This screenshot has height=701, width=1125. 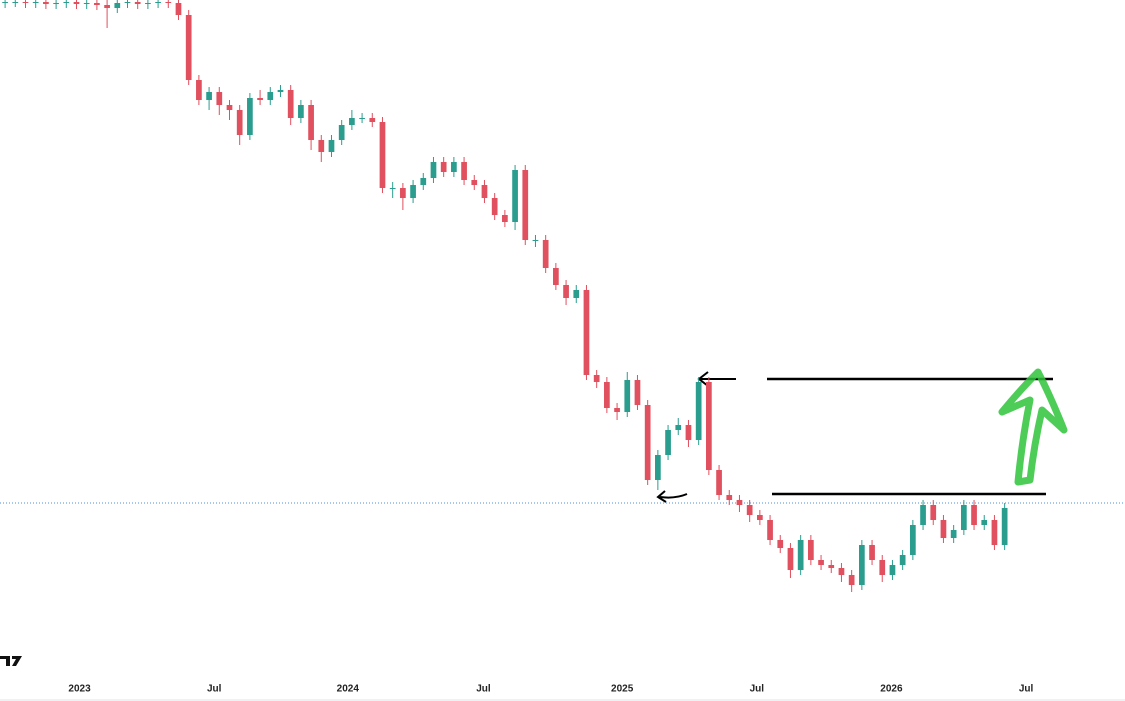 I want to click on x-tick-label: 2023, so click(x=79, y=689).